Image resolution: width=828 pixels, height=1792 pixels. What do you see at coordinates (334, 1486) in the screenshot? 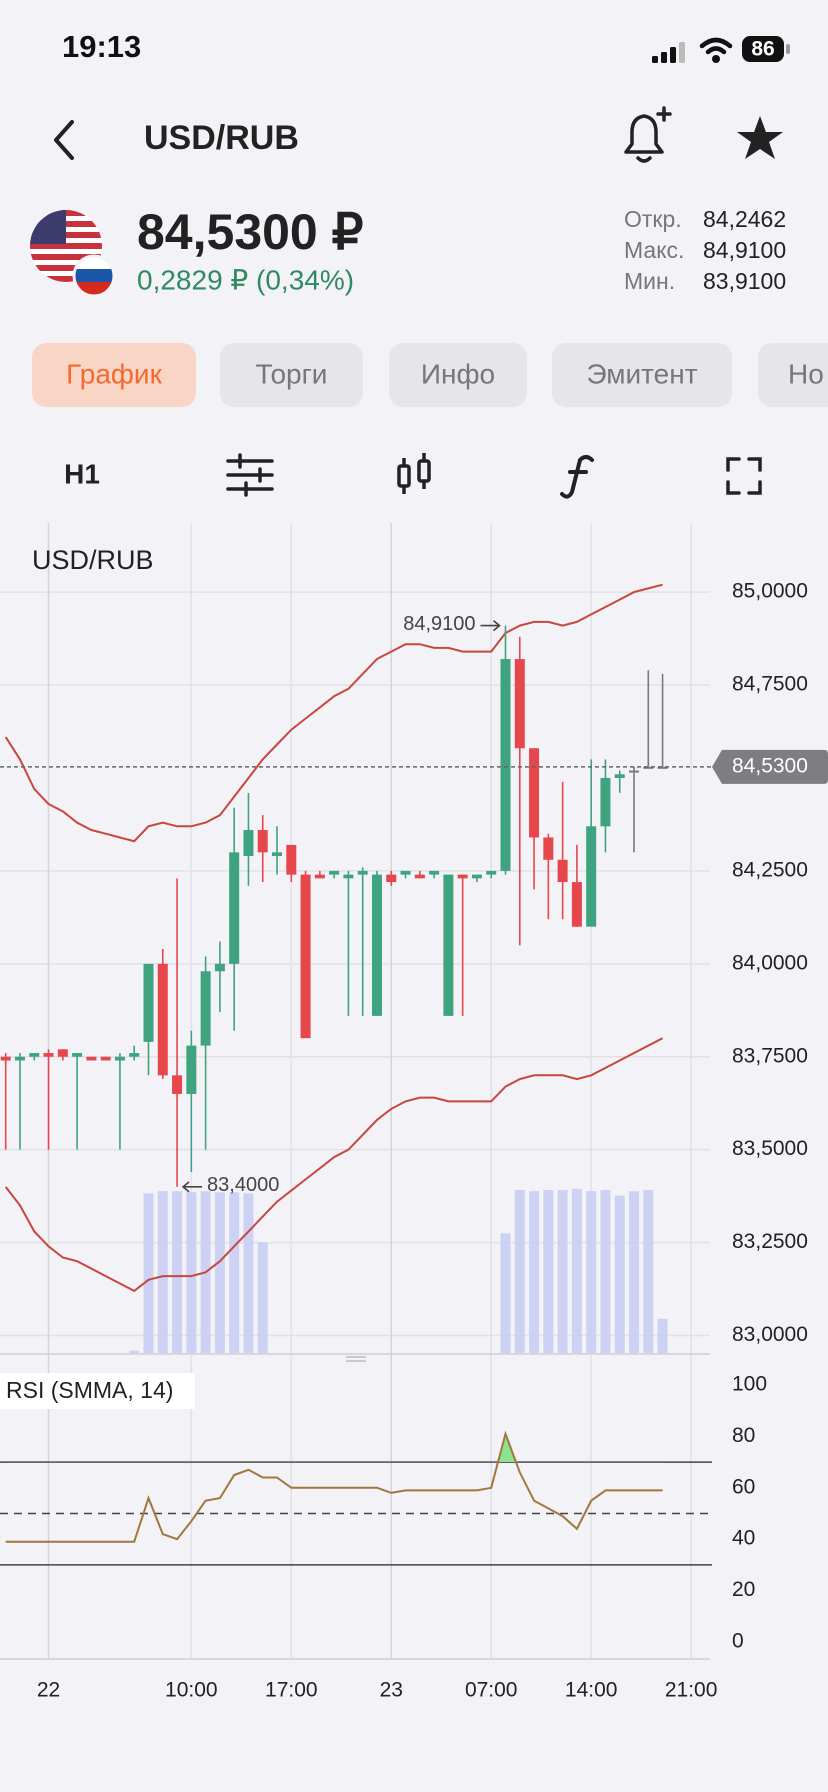
I see `rsi-line` at bounding box center [334, 1486].